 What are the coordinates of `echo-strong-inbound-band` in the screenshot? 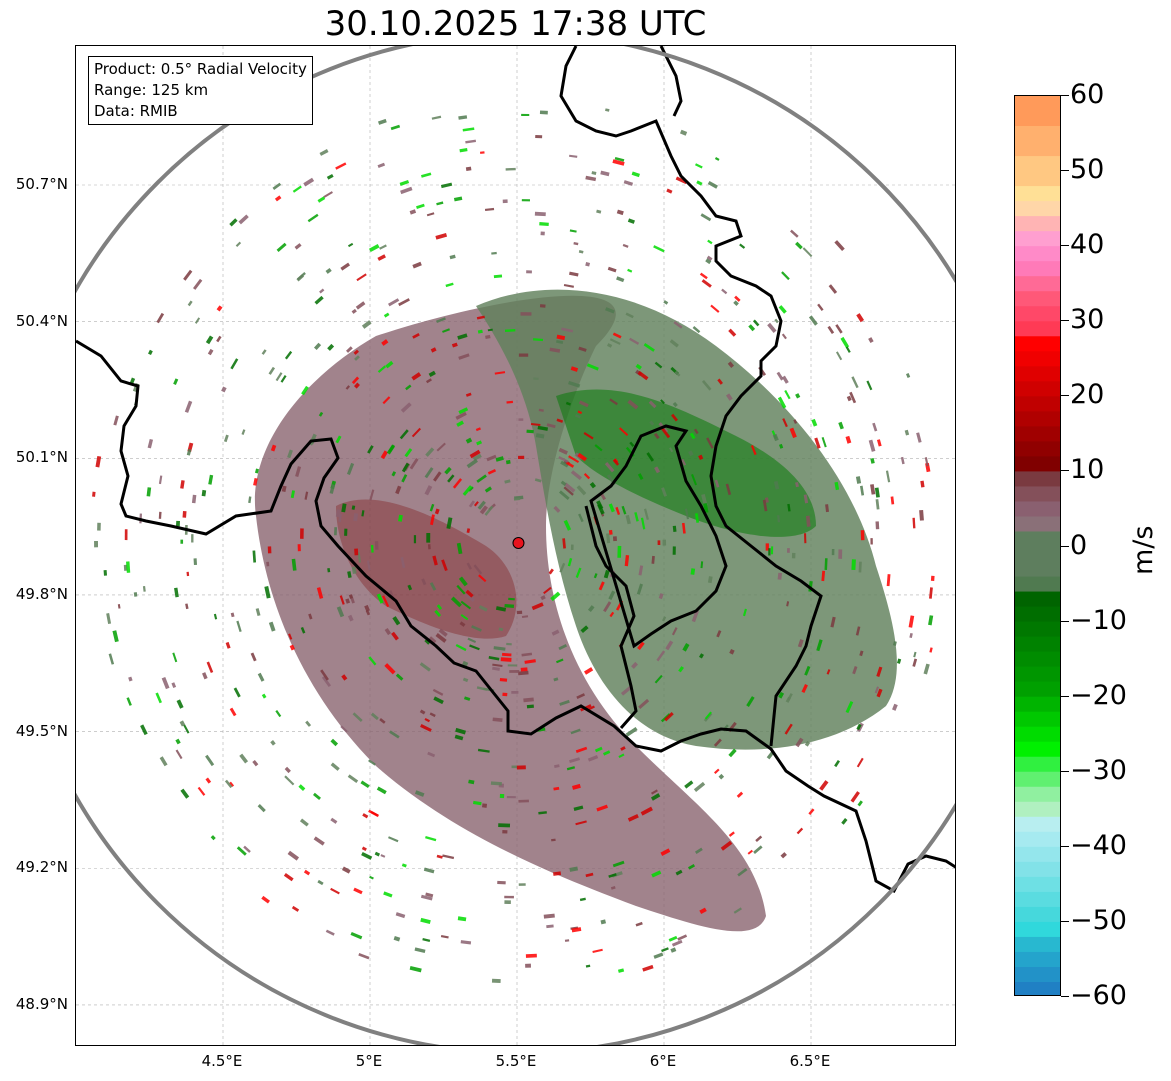 It's located at (686, 463).